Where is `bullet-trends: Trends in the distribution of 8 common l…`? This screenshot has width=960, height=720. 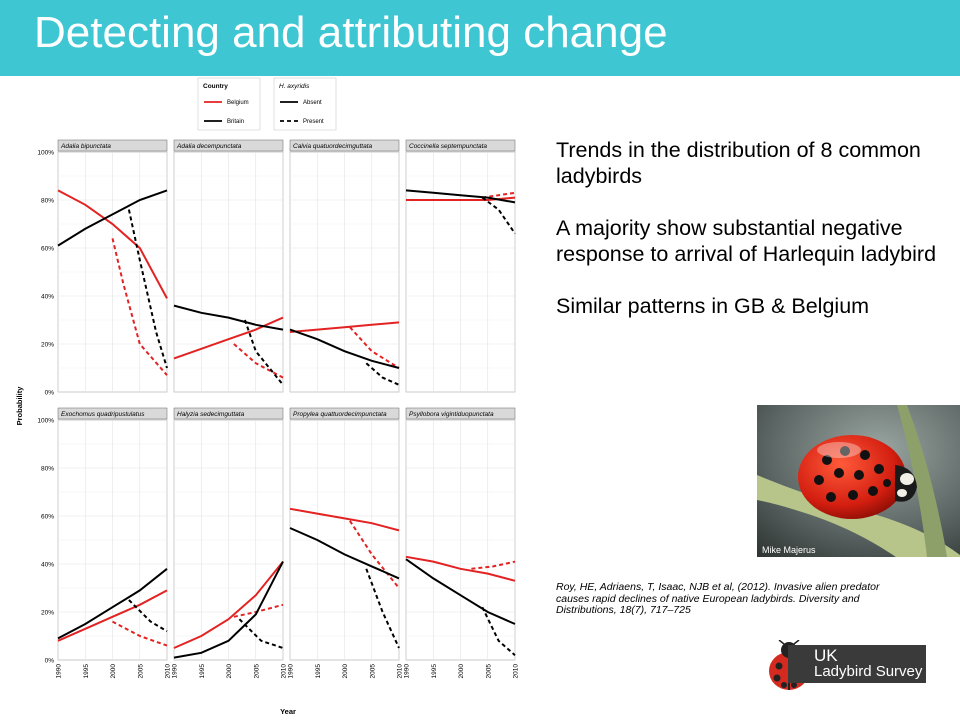 bullet-trends: Trends in the distribution of 8 common l… is located at coordinates (738, 163).